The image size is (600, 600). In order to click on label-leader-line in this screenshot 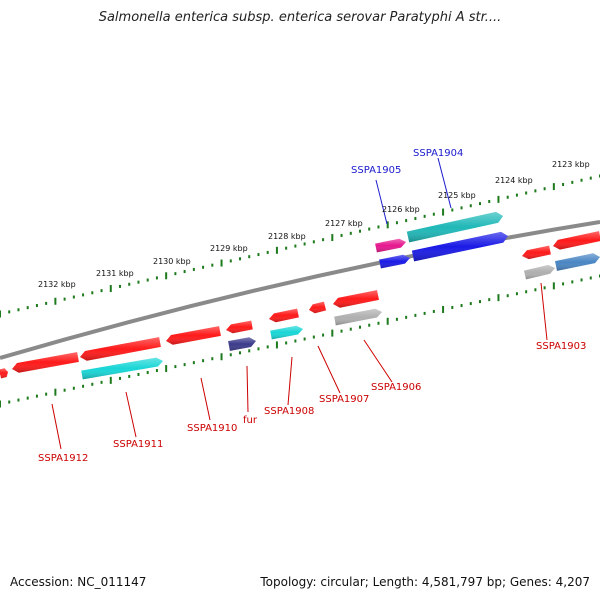, I will do `click(290, 381)`.